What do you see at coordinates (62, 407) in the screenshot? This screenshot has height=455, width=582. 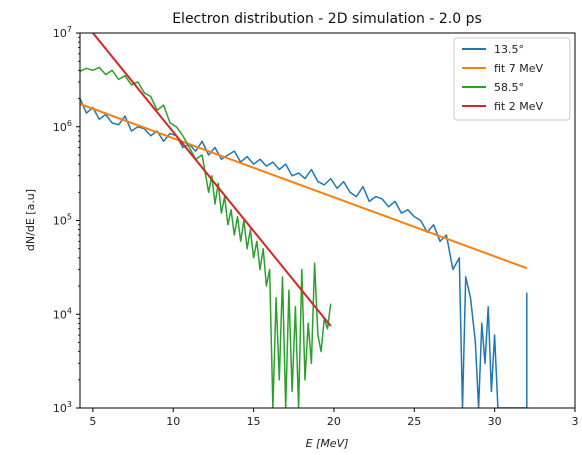 I see `y-tick-label: 10³` at bounding box center [62, 407].